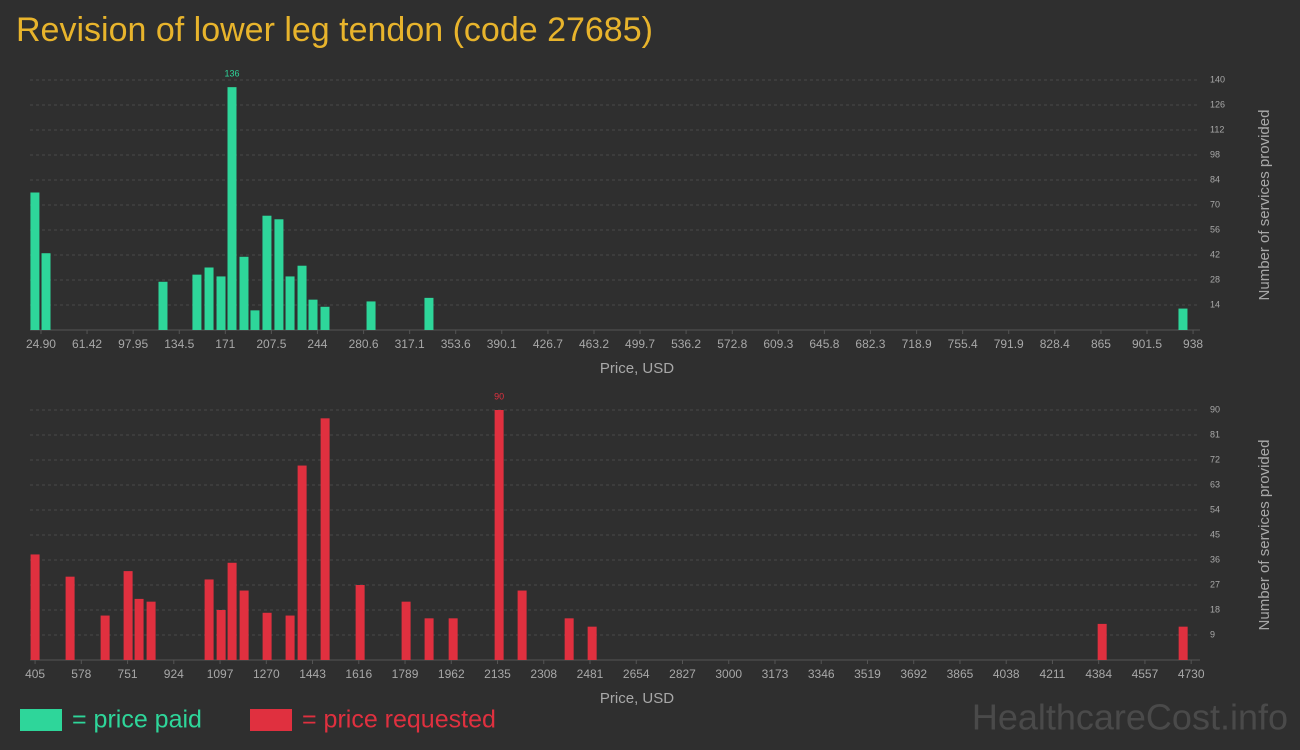 This screenshot has width=1300, height=750. Describe the element at coordinates (1215, 509) in the screenshot. I see `y-tick-label: 54` at that location.